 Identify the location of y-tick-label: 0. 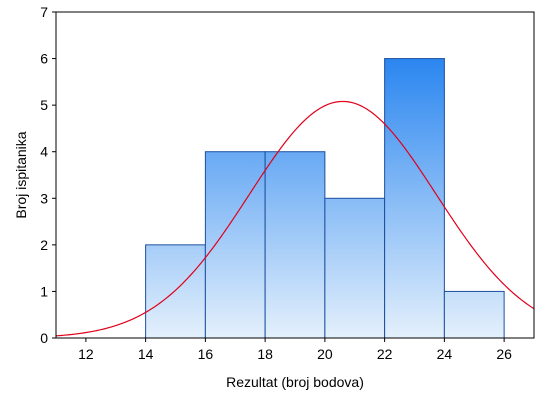
(44, 338).